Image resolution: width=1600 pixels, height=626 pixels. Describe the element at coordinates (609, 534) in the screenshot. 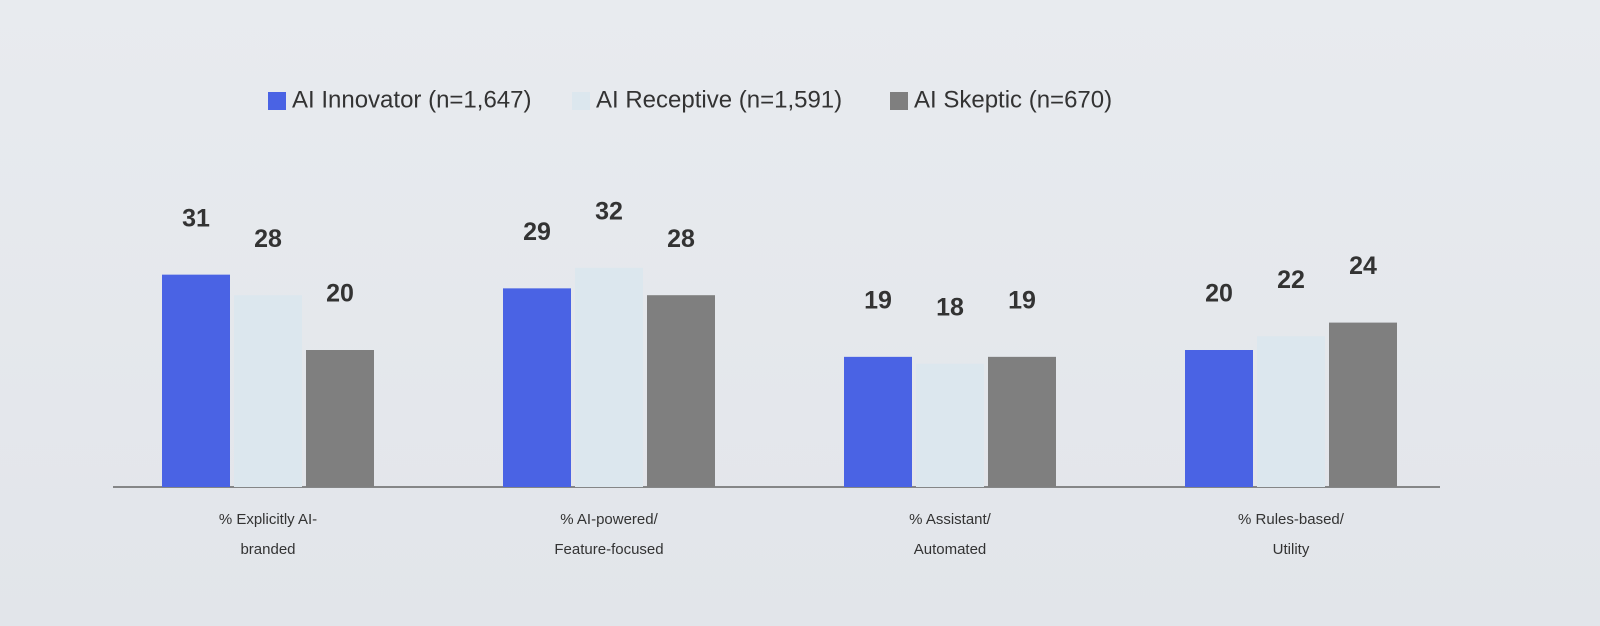

I see `x-tick-label: % AI-powered/ Feature-focused` at that location.